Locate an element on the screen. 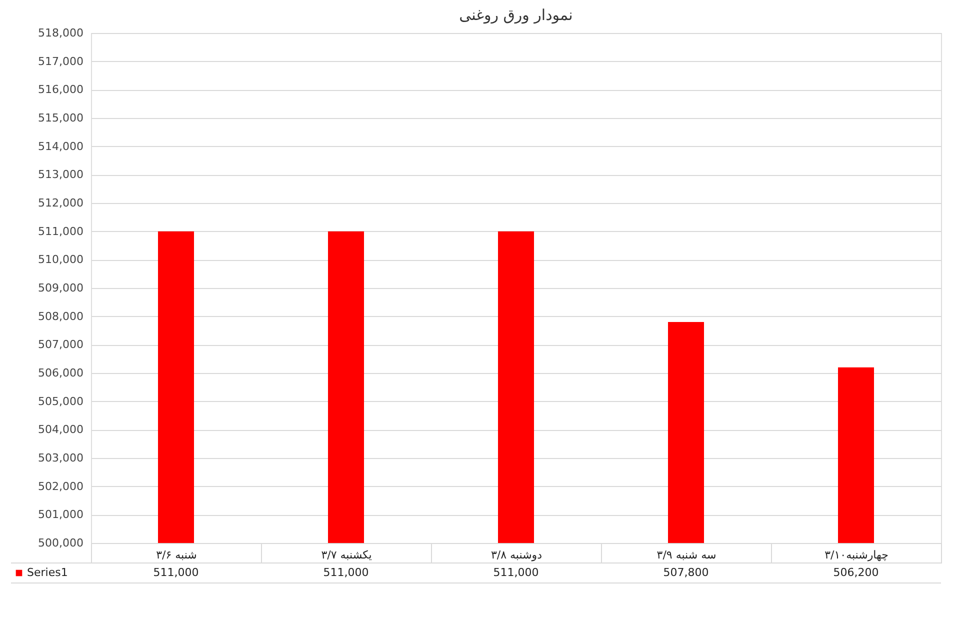  y-tick-label: 510,000 is located at coordinates (61, 259).